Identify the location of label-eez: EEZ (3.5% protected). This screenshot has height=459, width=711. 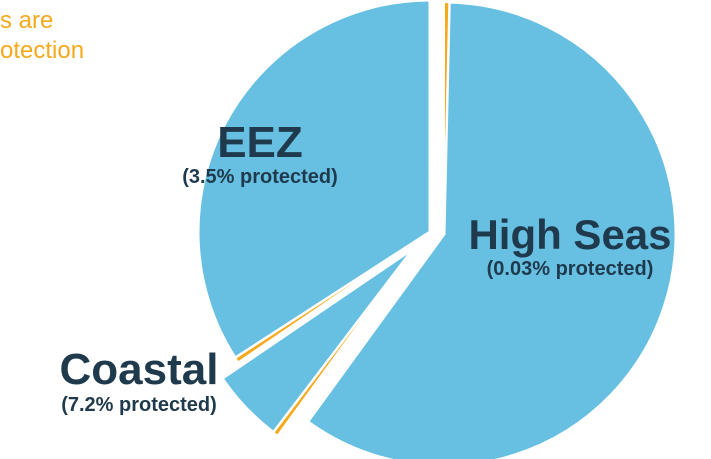
(260, 154).